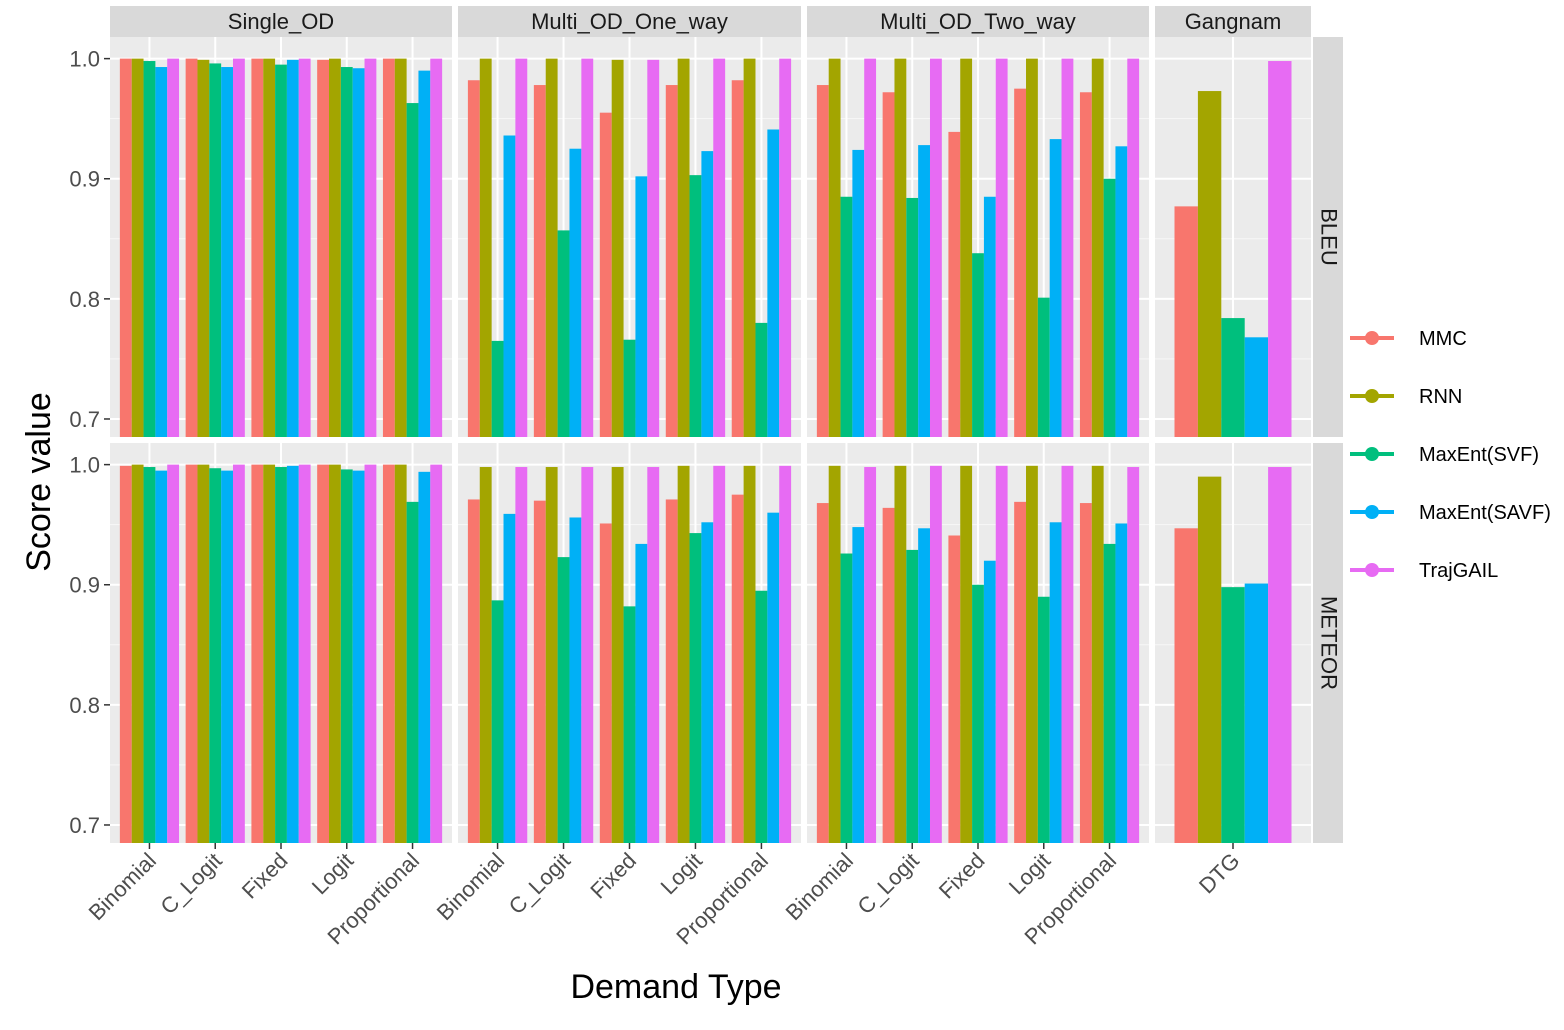 This screenshot has width=1564, height=1030. What do you see at coordinates (539, 261) in the screenshot?
I see `bar-C_Logit-MMC` at bounding box center [539, 261].